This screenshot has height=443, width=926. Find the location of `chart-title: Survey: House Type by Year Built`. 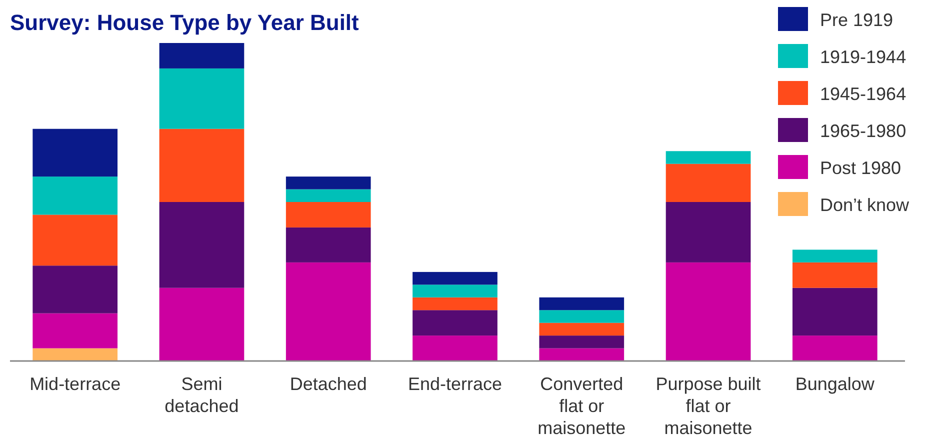

chart-title: Survey: House Type by Year Built is located at coordinates (185, 22).